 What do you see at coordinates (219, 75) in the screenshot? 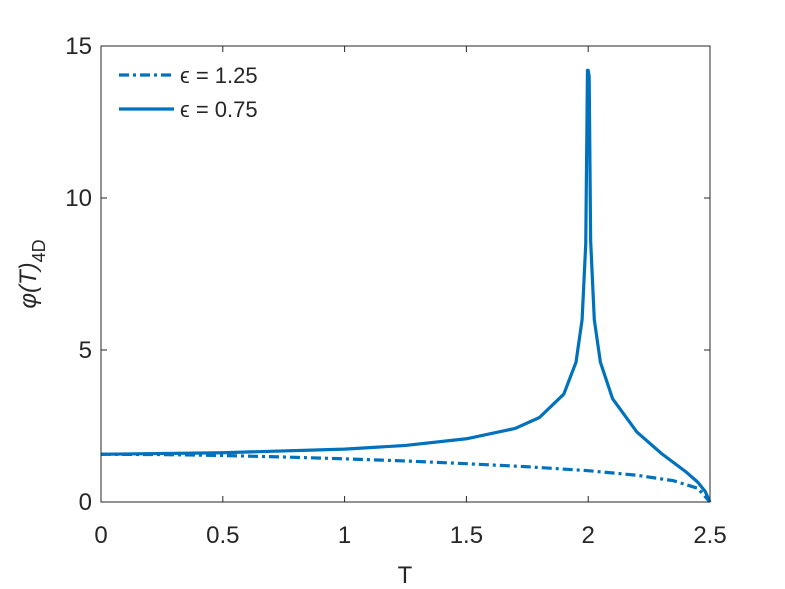
I see `legend-label-0: ϵ = 1.25` at bounding box center [219, 75].